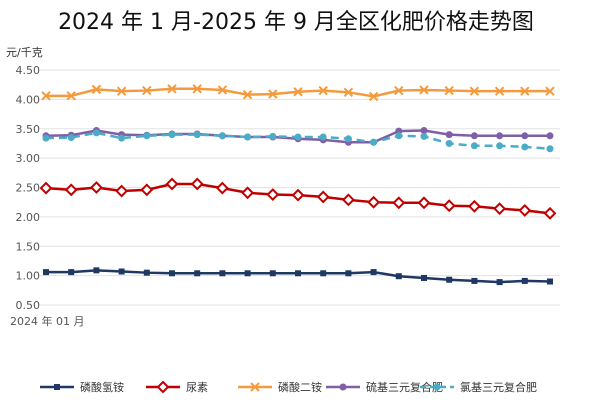 The height and width of the screenshot is (406, 592). Describe the element at coordinates (300, 387) in the screenshot. I see `legend-label: 磷酸二铵` at that location.